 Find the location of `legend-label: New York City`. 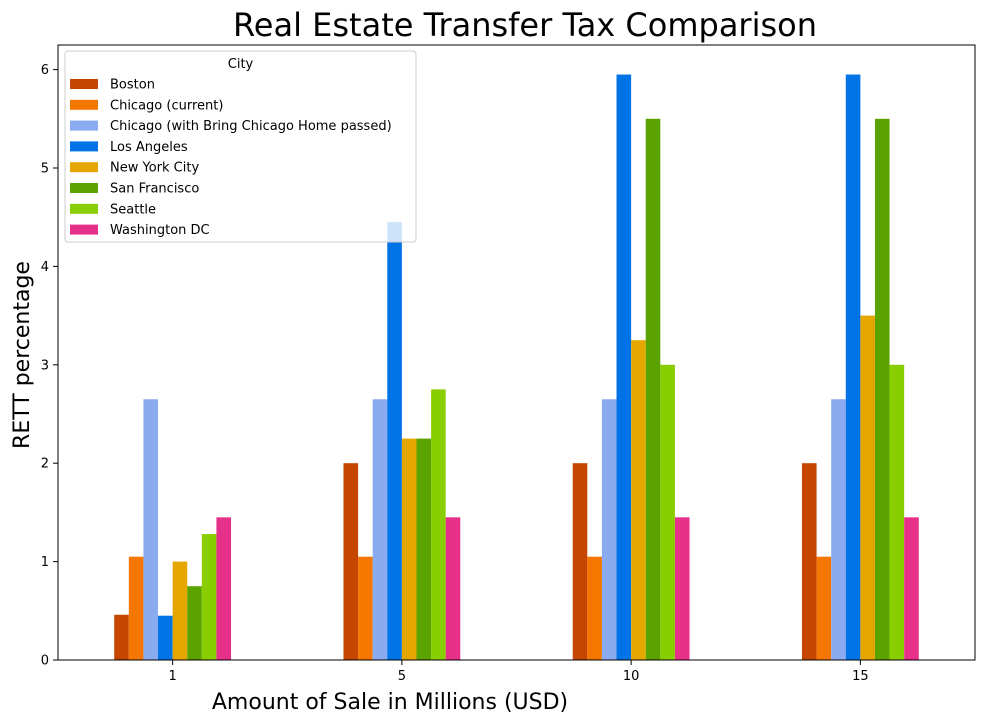

legend-label: New York City is located at coordinates (154, 168).